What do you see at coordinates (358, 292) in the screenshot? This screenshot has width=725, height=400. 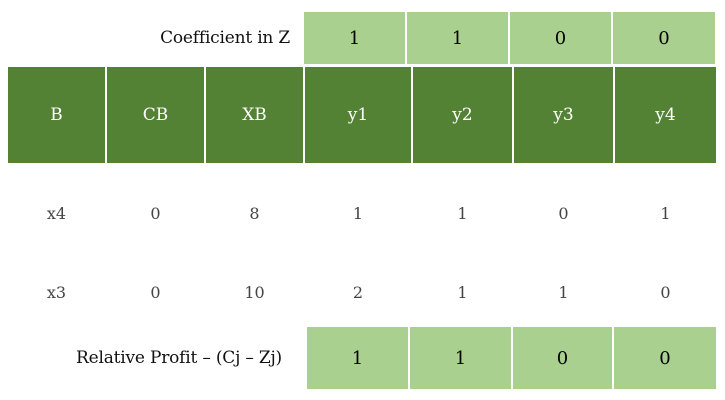 I see `row-cell-y1: 2` at bounding box center [358, 292].